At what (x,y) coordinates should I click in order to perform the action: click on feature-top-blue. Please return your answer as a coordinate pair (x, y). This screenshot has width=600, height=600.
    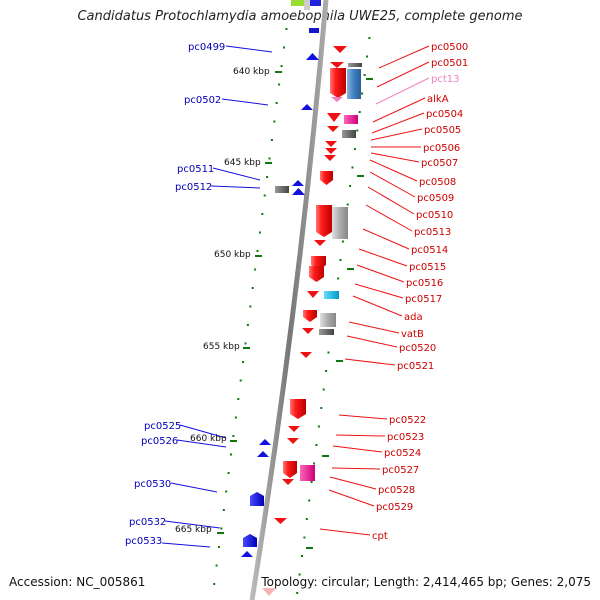
    Looking at the image, I should click on (315, 3).